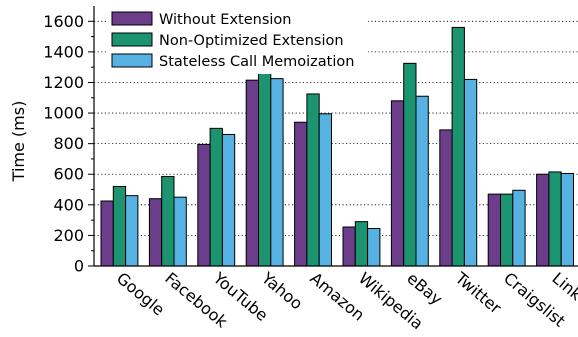 Image resolution: width=578 pixels, height=337 pixels. I want to click on y-tick-label: 1000, so click(63, 113).